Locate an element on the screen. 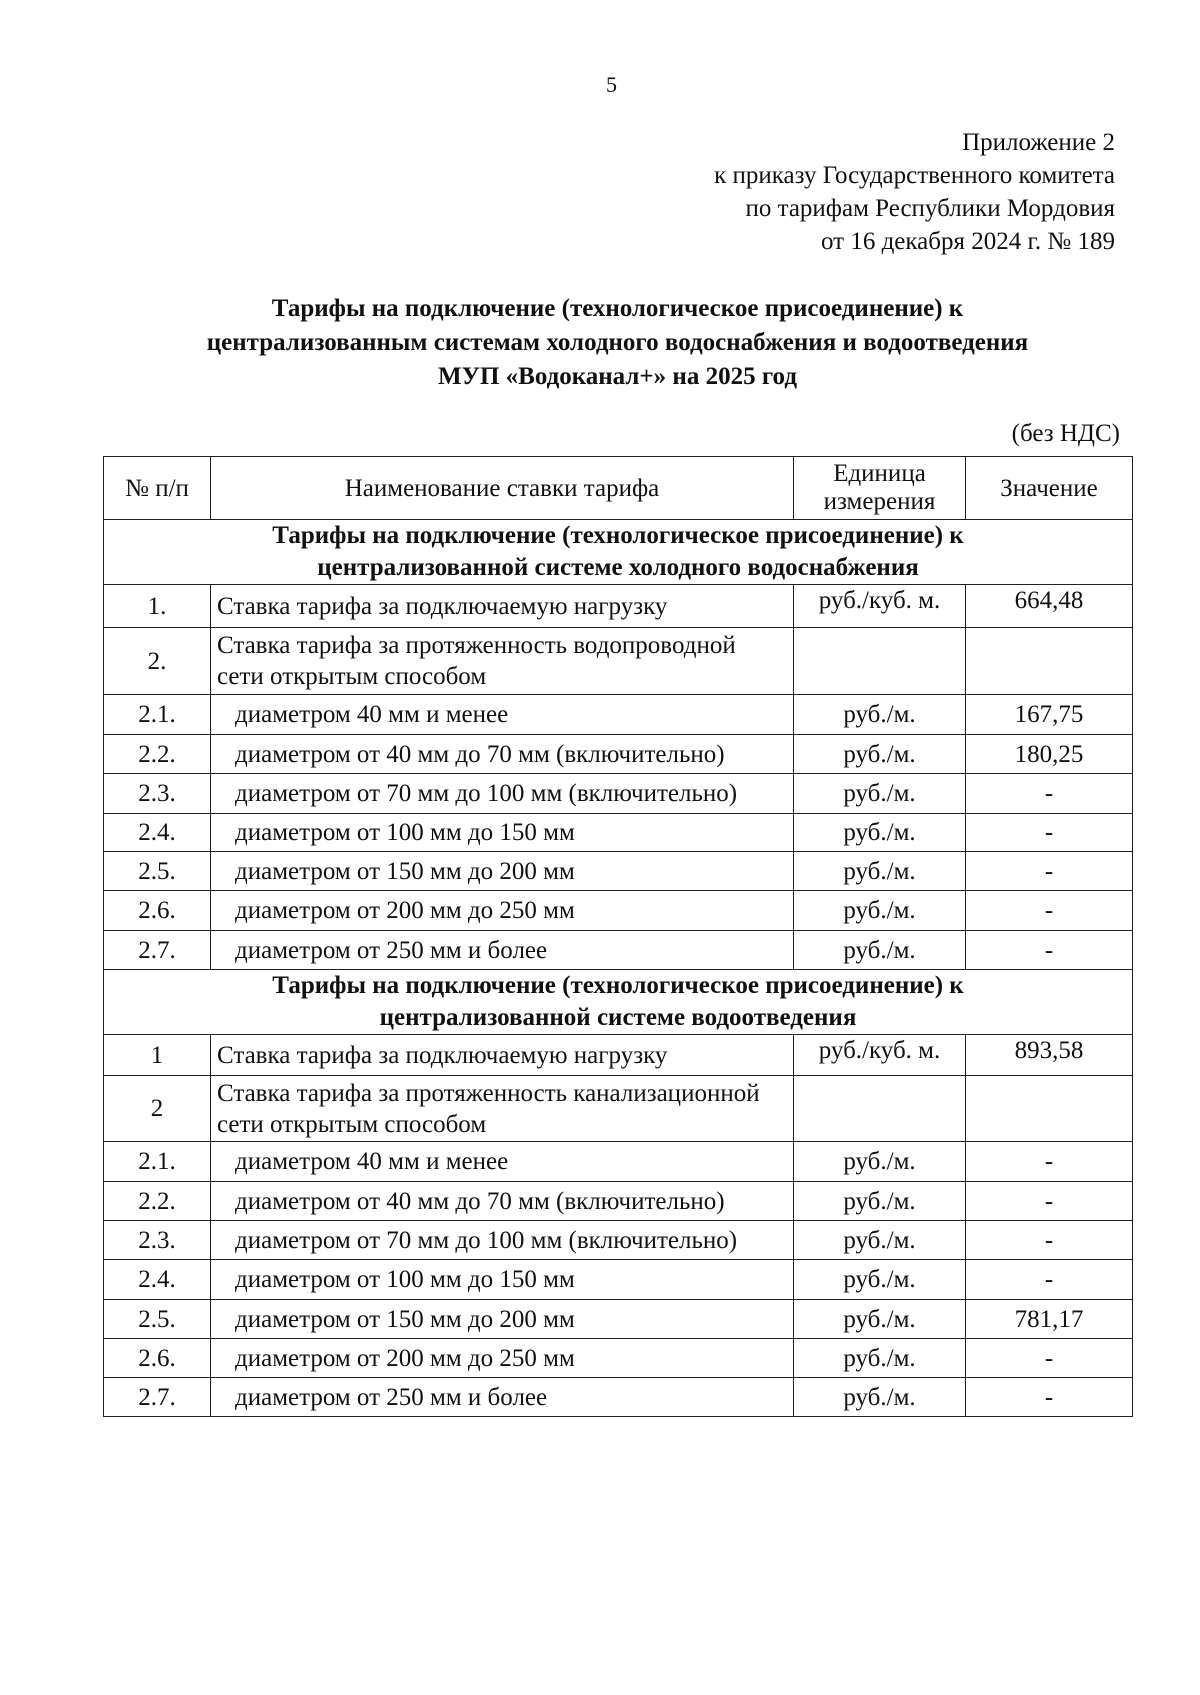 The width and height of the screenshot is (1200, 1695). row-number: 1 is located at coordinates (157, 1055).